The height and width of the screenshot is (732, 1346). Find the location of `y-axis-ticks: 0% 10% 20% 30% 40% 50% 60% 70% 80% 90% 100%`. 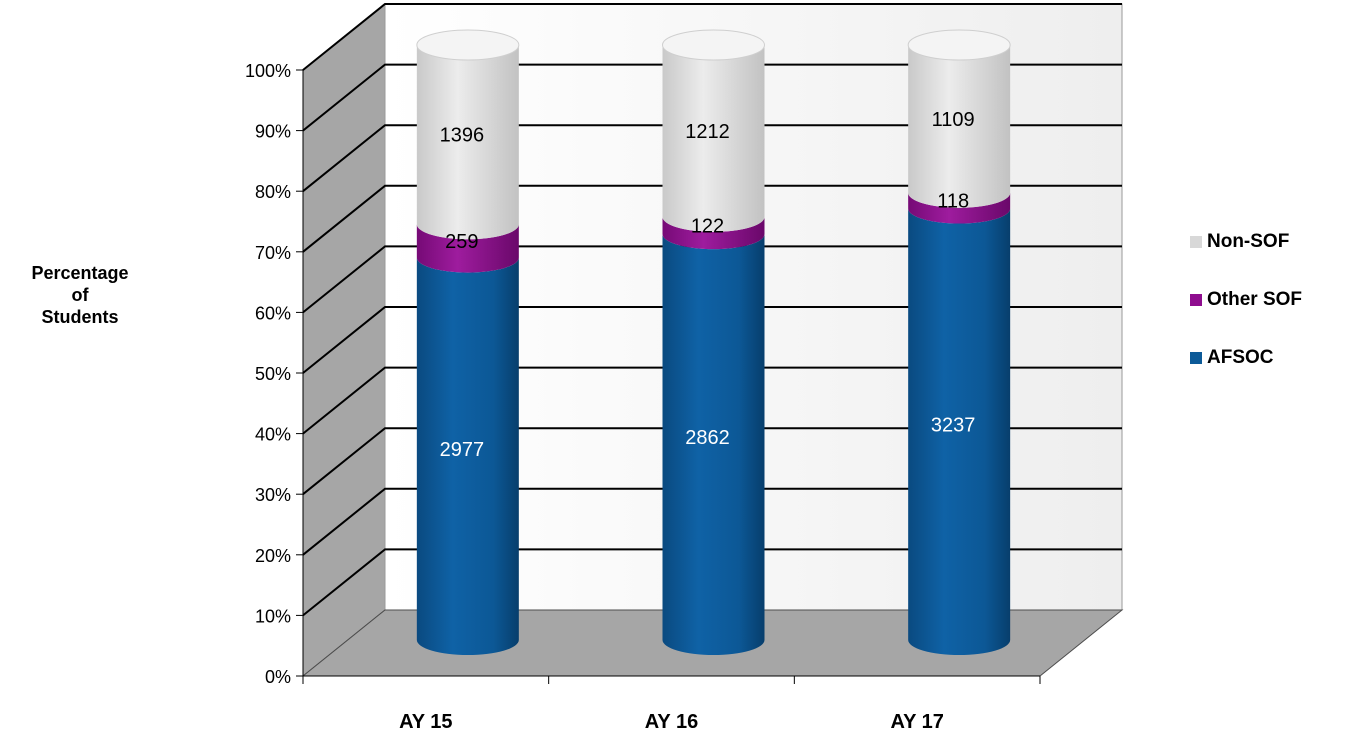

y-axis-ticks: 0% 10% 20% 30% 40% 50% 60% 70% 80% 90% 100% is located at coordinates (274, 374).